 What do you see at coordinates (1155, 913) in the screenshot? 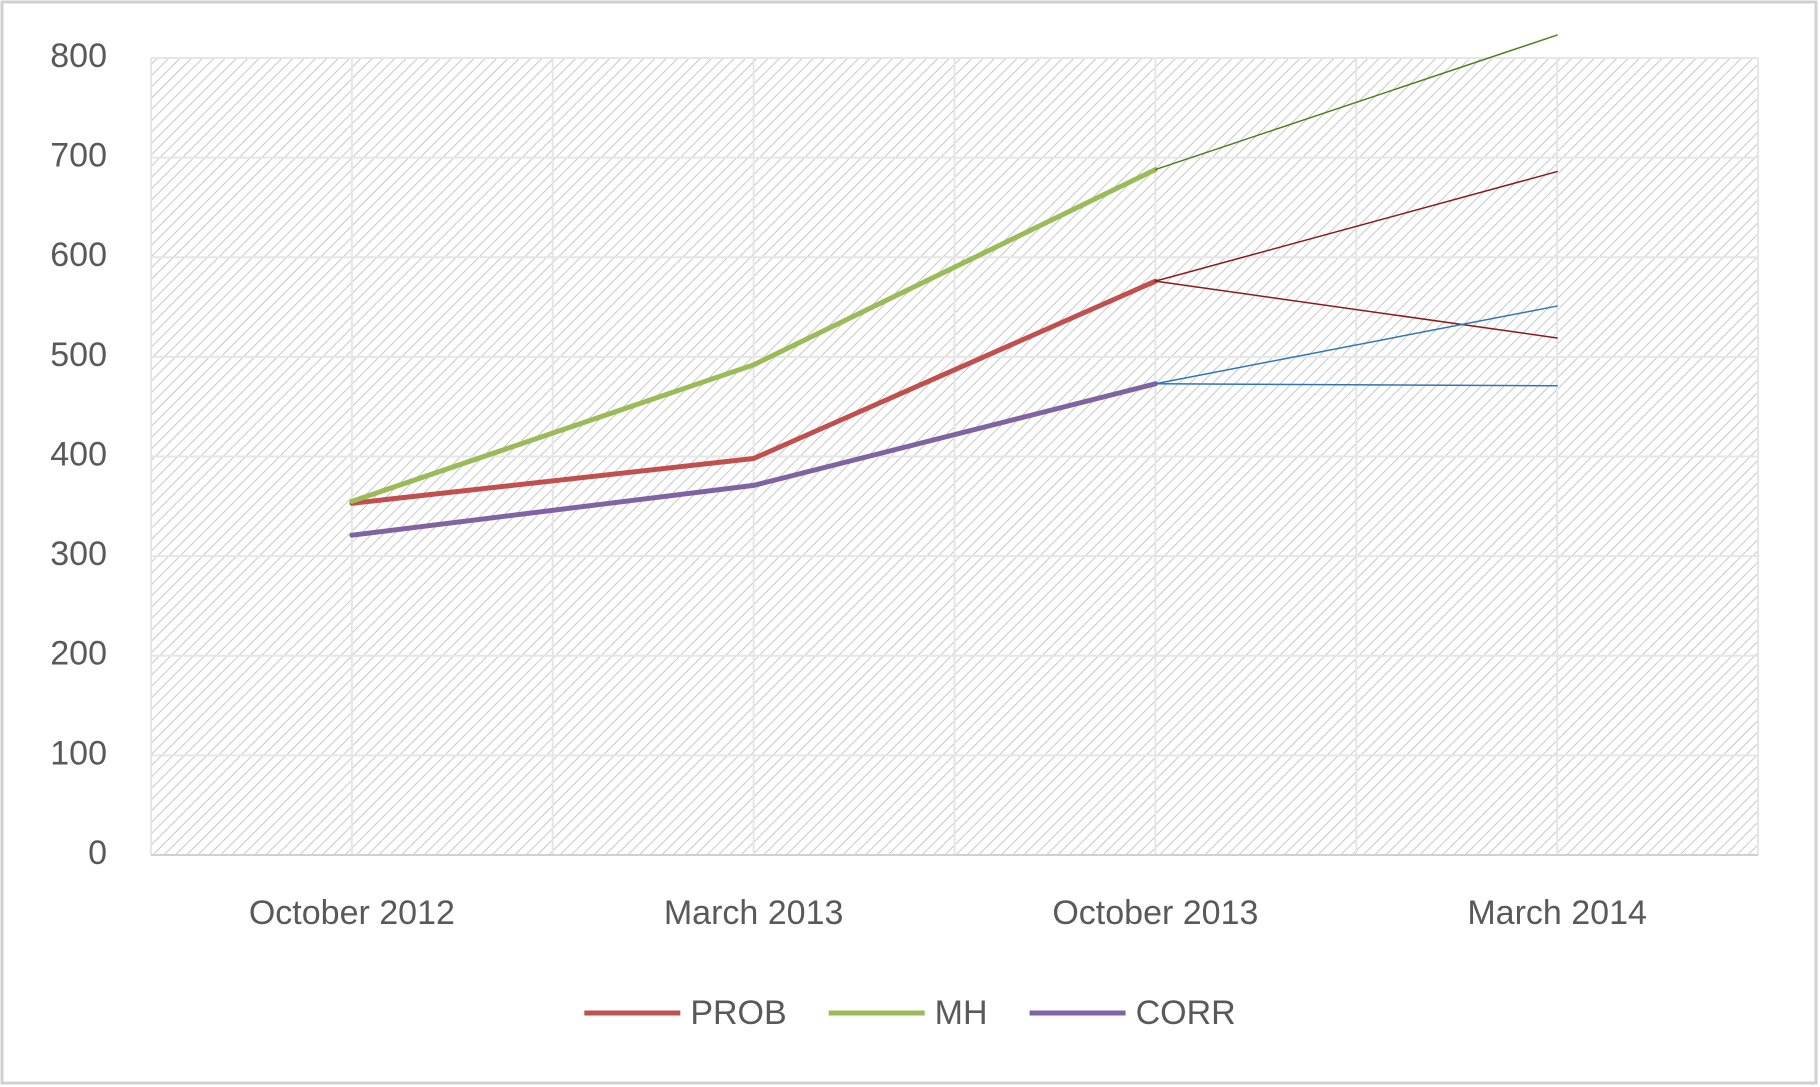
I see `x-tick-label: October 2013` at bounding box center [1155, 913].